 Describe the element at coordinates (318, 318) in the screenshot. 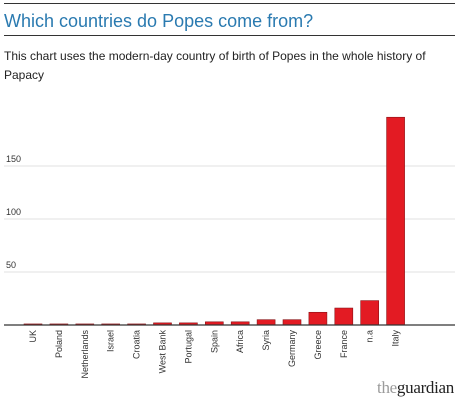

I see `bar-greece` at that location.